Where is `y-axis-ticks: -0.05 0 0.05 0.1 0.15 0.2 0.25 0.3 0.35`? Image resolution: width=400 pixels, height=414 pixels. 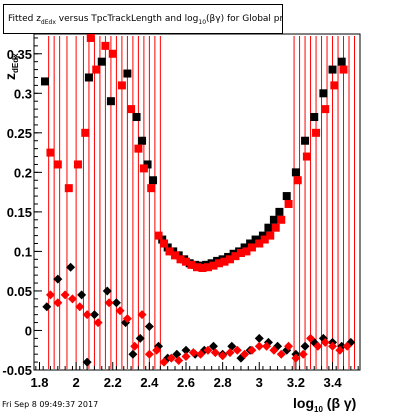 y-axis-ticks: -0.05 0 0.05 0.1 0.15 0.2 0.25 0.3 0.35 is located at coordinates (22, 207).